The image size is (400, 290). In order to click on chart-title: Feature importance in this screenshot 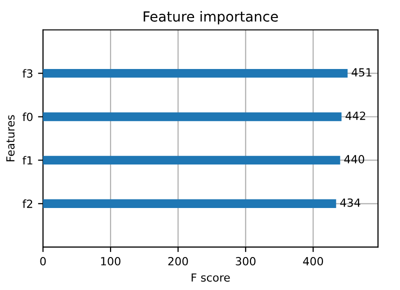, I will do `click(211, 17)`.